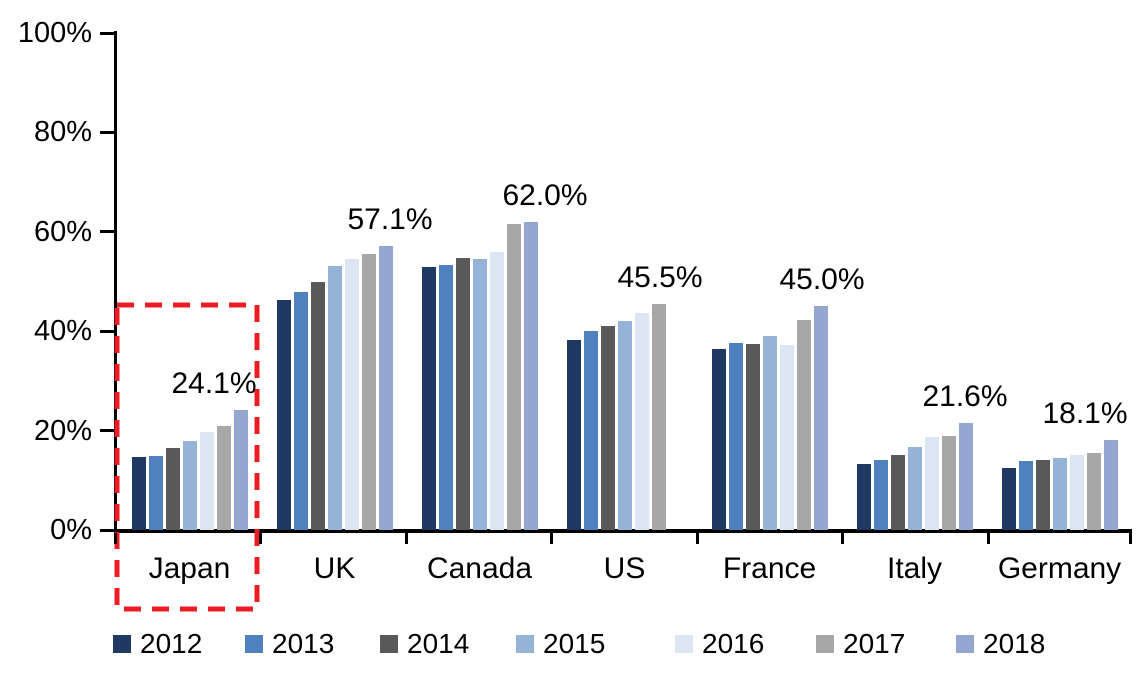 This screenshot has height=683, width=1142. Describe the element at coordinates (1059, 568) in the screenshot. I see `category-label-germany: Germany` at that location.